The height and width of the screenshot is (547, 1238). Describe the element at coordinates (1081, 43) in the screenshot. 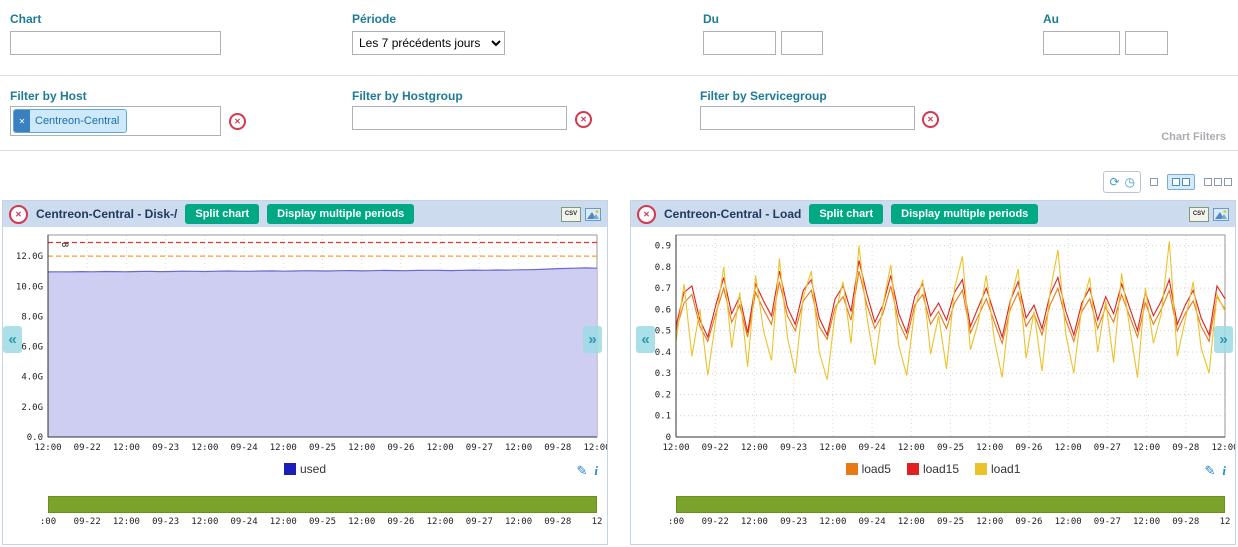

I see `au-date-input` at that location.